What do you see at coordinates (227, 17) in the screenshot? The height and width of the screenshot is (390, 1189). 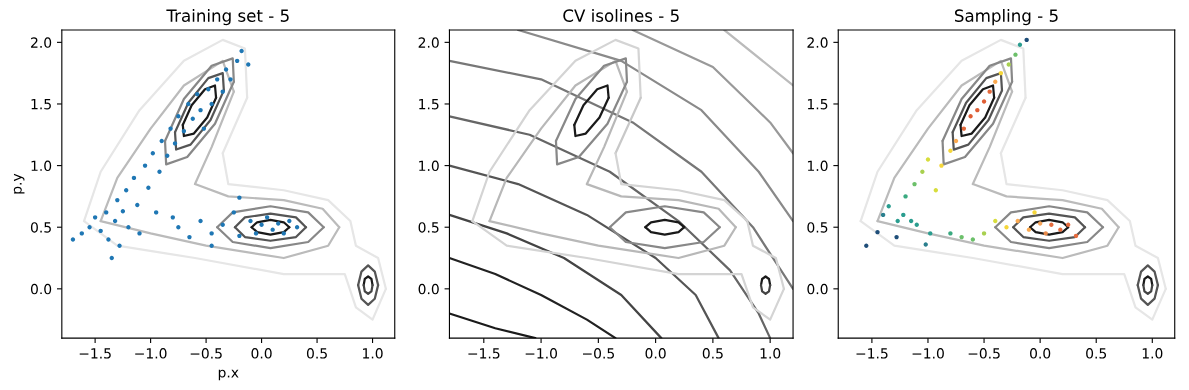 I see `chart-title: Training set - 5` at bounding box center [227, 17].